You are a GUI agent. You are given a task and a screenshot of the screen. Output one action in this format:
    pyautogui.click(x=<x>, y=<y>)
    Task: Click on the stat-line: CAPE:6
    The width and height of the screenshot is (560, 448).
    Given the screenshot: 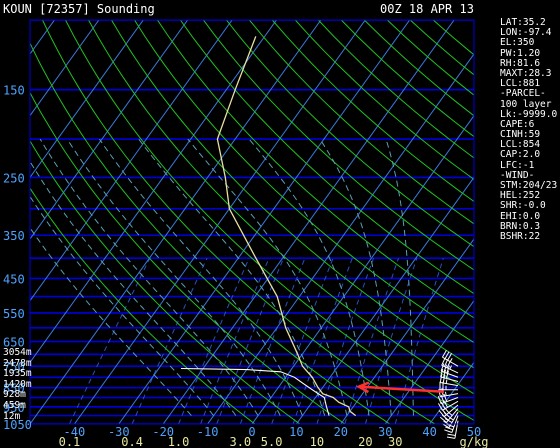 What is the action you would take?
    pyautogui.click(x=517, y=124)
    